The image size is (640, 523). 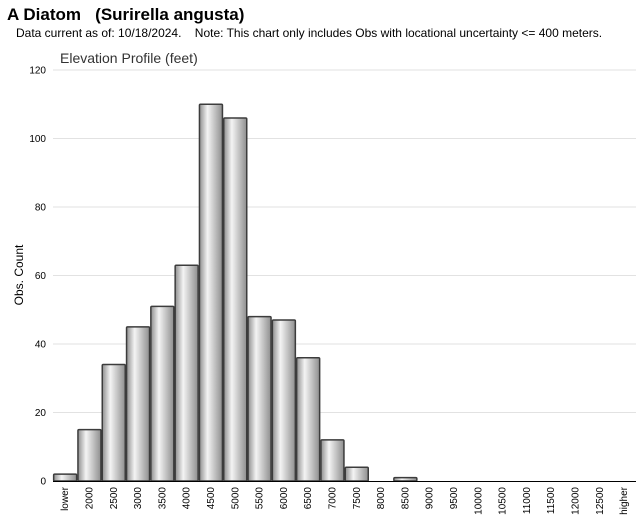 I want to click on x-tick-label: 4500, so click(x=211, y=498).